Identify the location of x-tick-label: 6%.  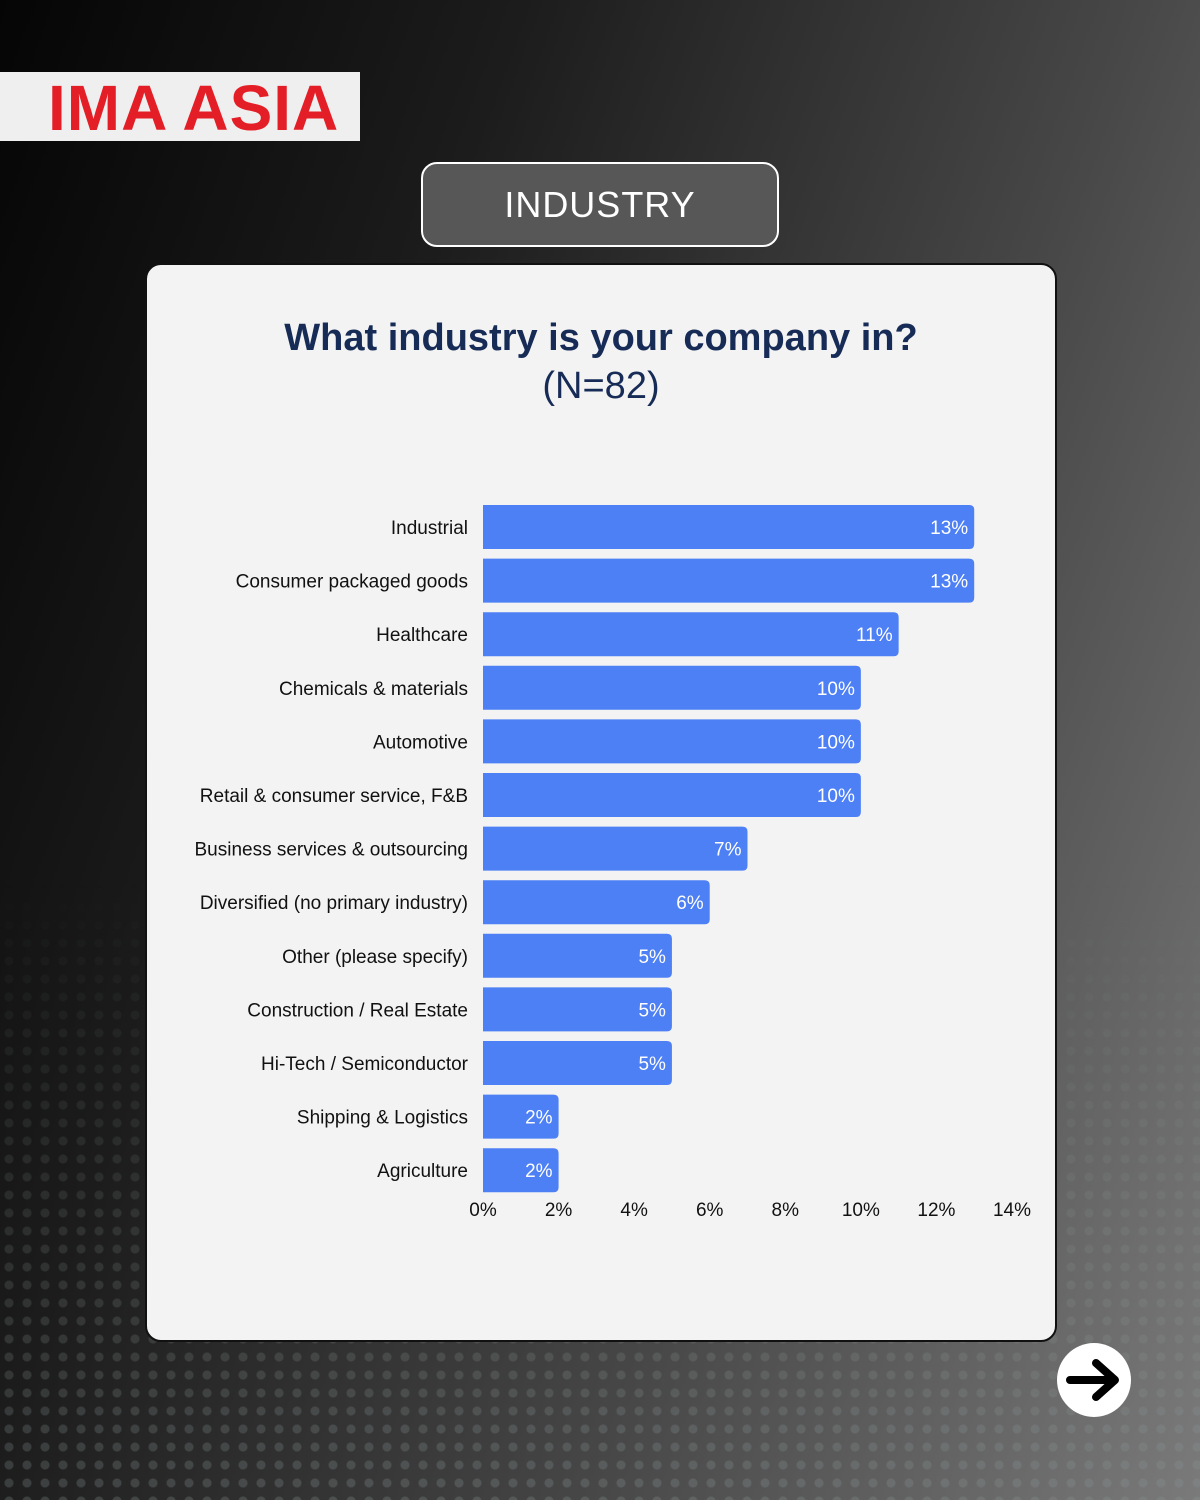
(710, 1210).